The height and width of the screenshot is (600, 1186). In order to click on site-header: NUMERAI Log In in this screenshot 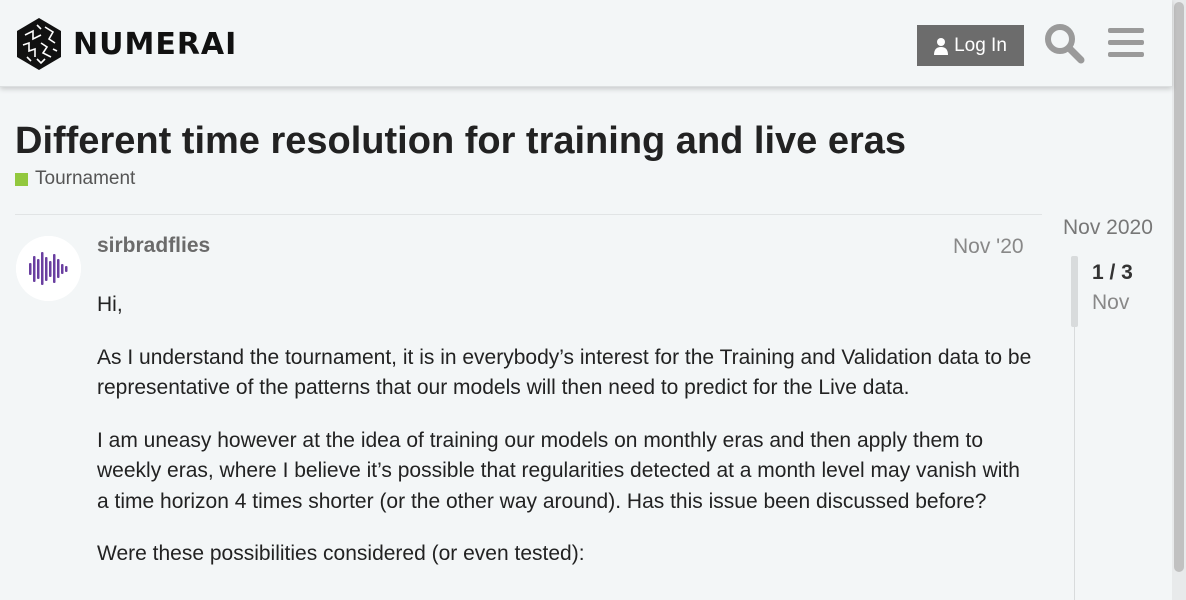, I will do `click(586, 43)`.